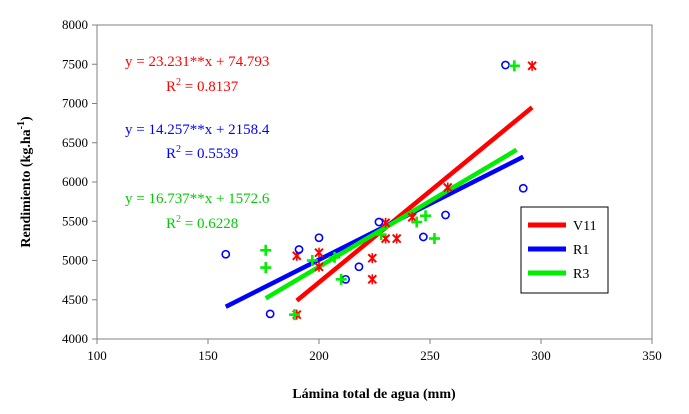 This screenshot has height=414, width=689. What do you see at coordinates (75, 142) in the screenshot?
I see `y-tick-label: 6500` at bounding box center [75, 142].